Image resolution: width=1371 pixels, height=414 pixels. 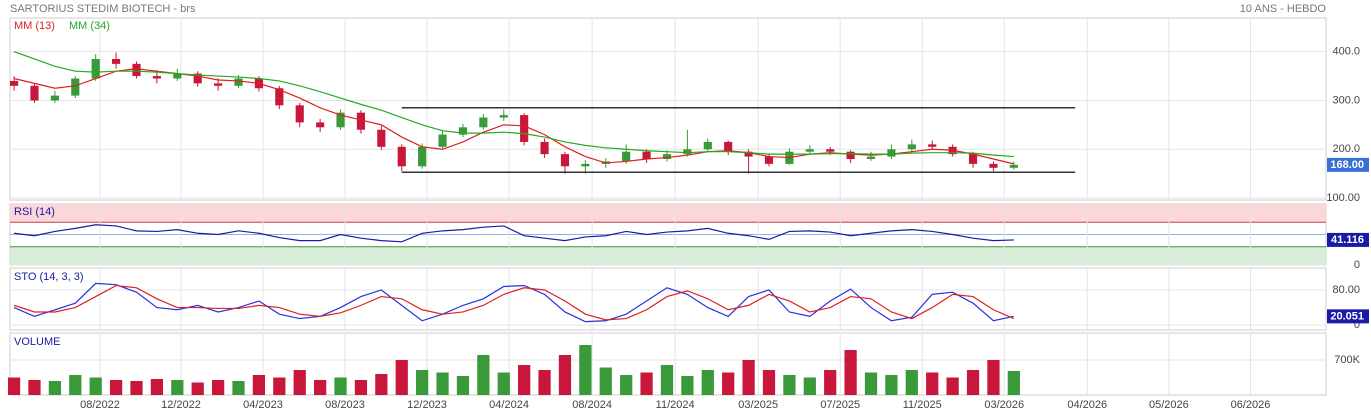 I want to click on panel-title: STO (14, 3, 3), so click(x=49, y=277).